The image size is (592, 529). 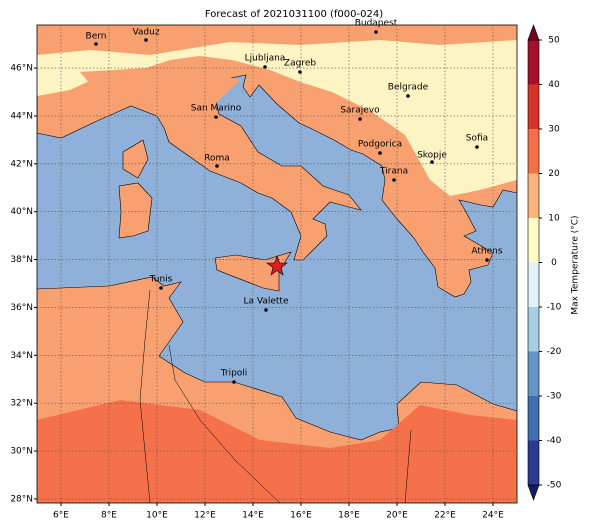 What do you see at coordinates (96, 37) in the screenshot?
I see `city-label: Bern` at bounding box center [96, 37].